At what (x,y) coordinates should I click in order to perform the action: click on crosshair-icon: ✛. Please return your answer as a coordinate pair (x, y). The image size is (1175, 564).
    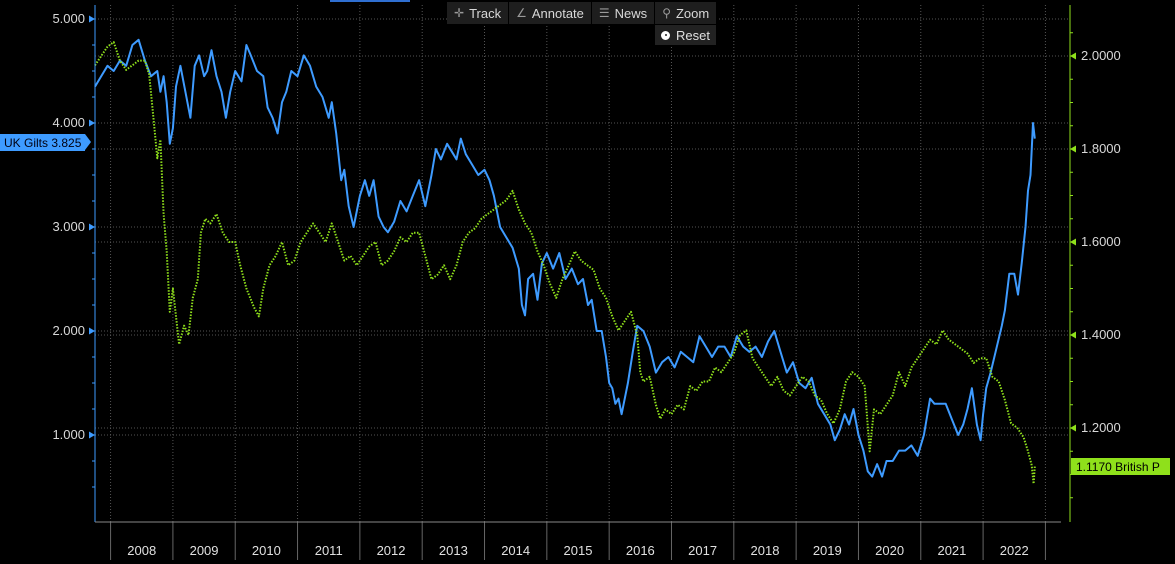
    Looking at the image, I should click on (459, 13).